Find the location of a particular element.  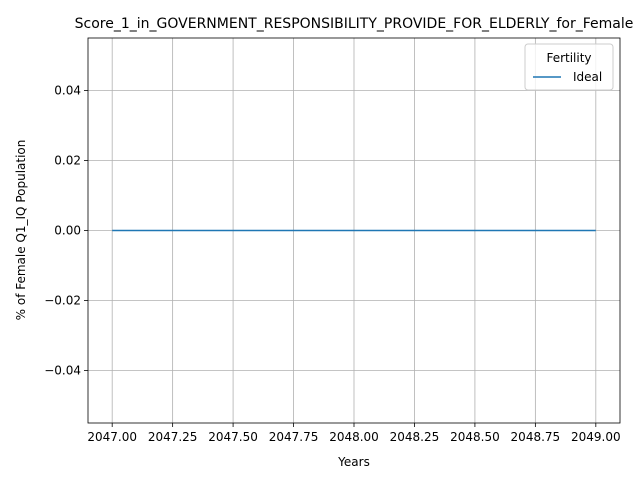

y-axis-ticks: 0.04 0.02 0.00 −0.02 −0.04 is located at coordinates (66, 231).